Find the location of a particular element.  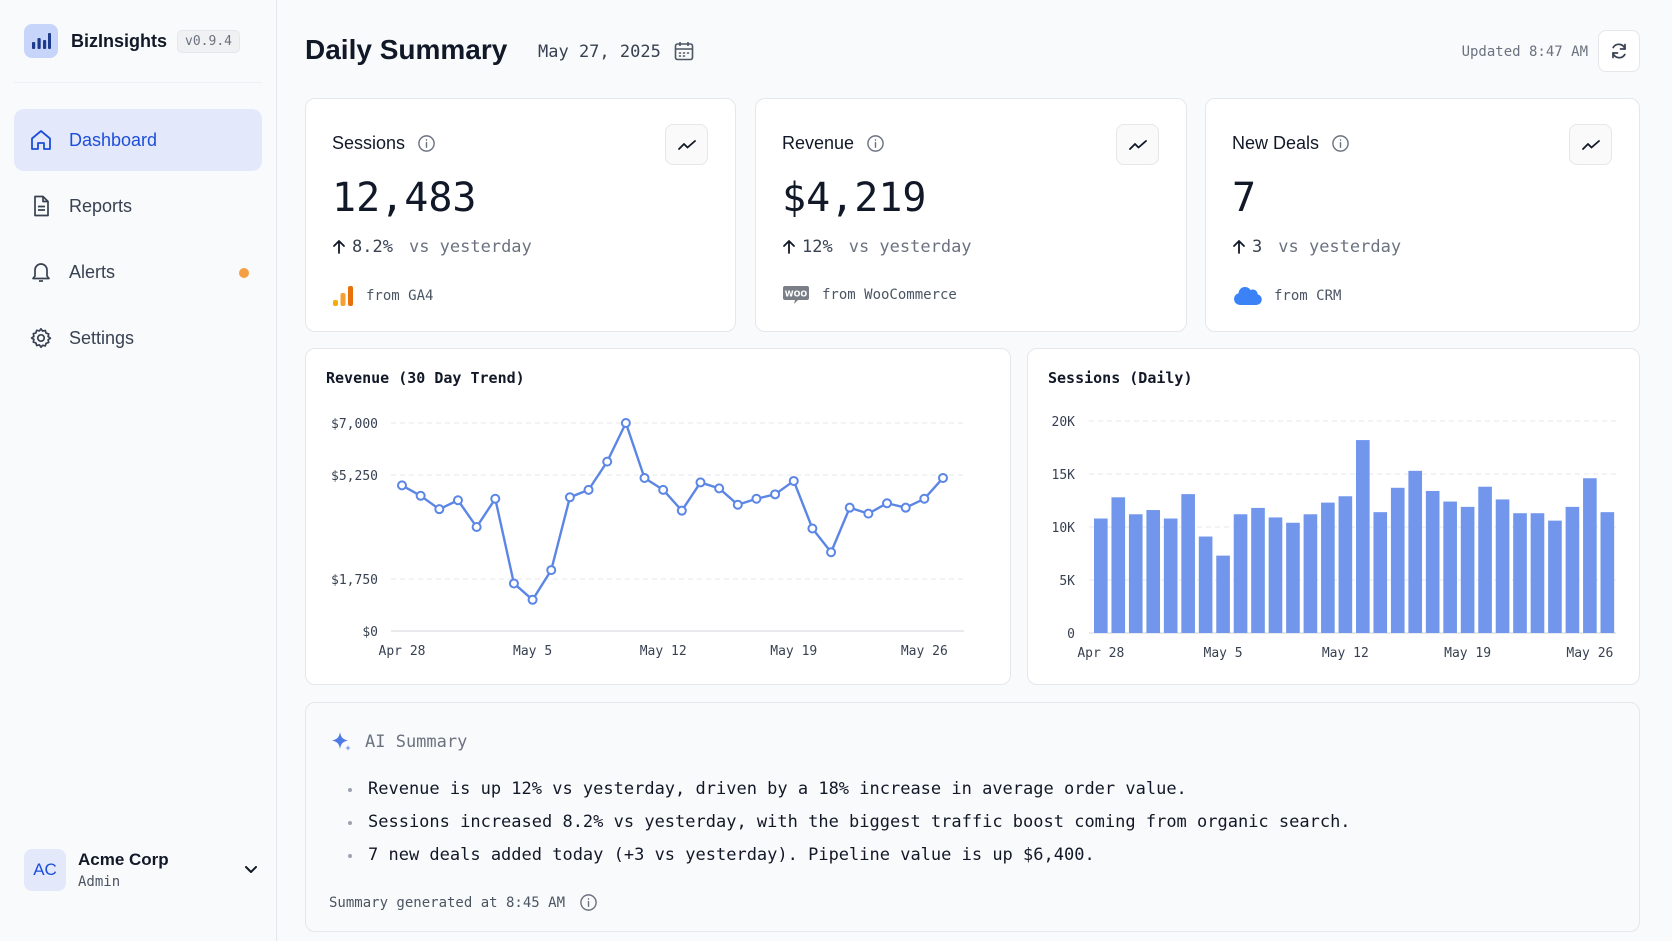

kpi-delta: 12% is located at coordinates (817, 247).